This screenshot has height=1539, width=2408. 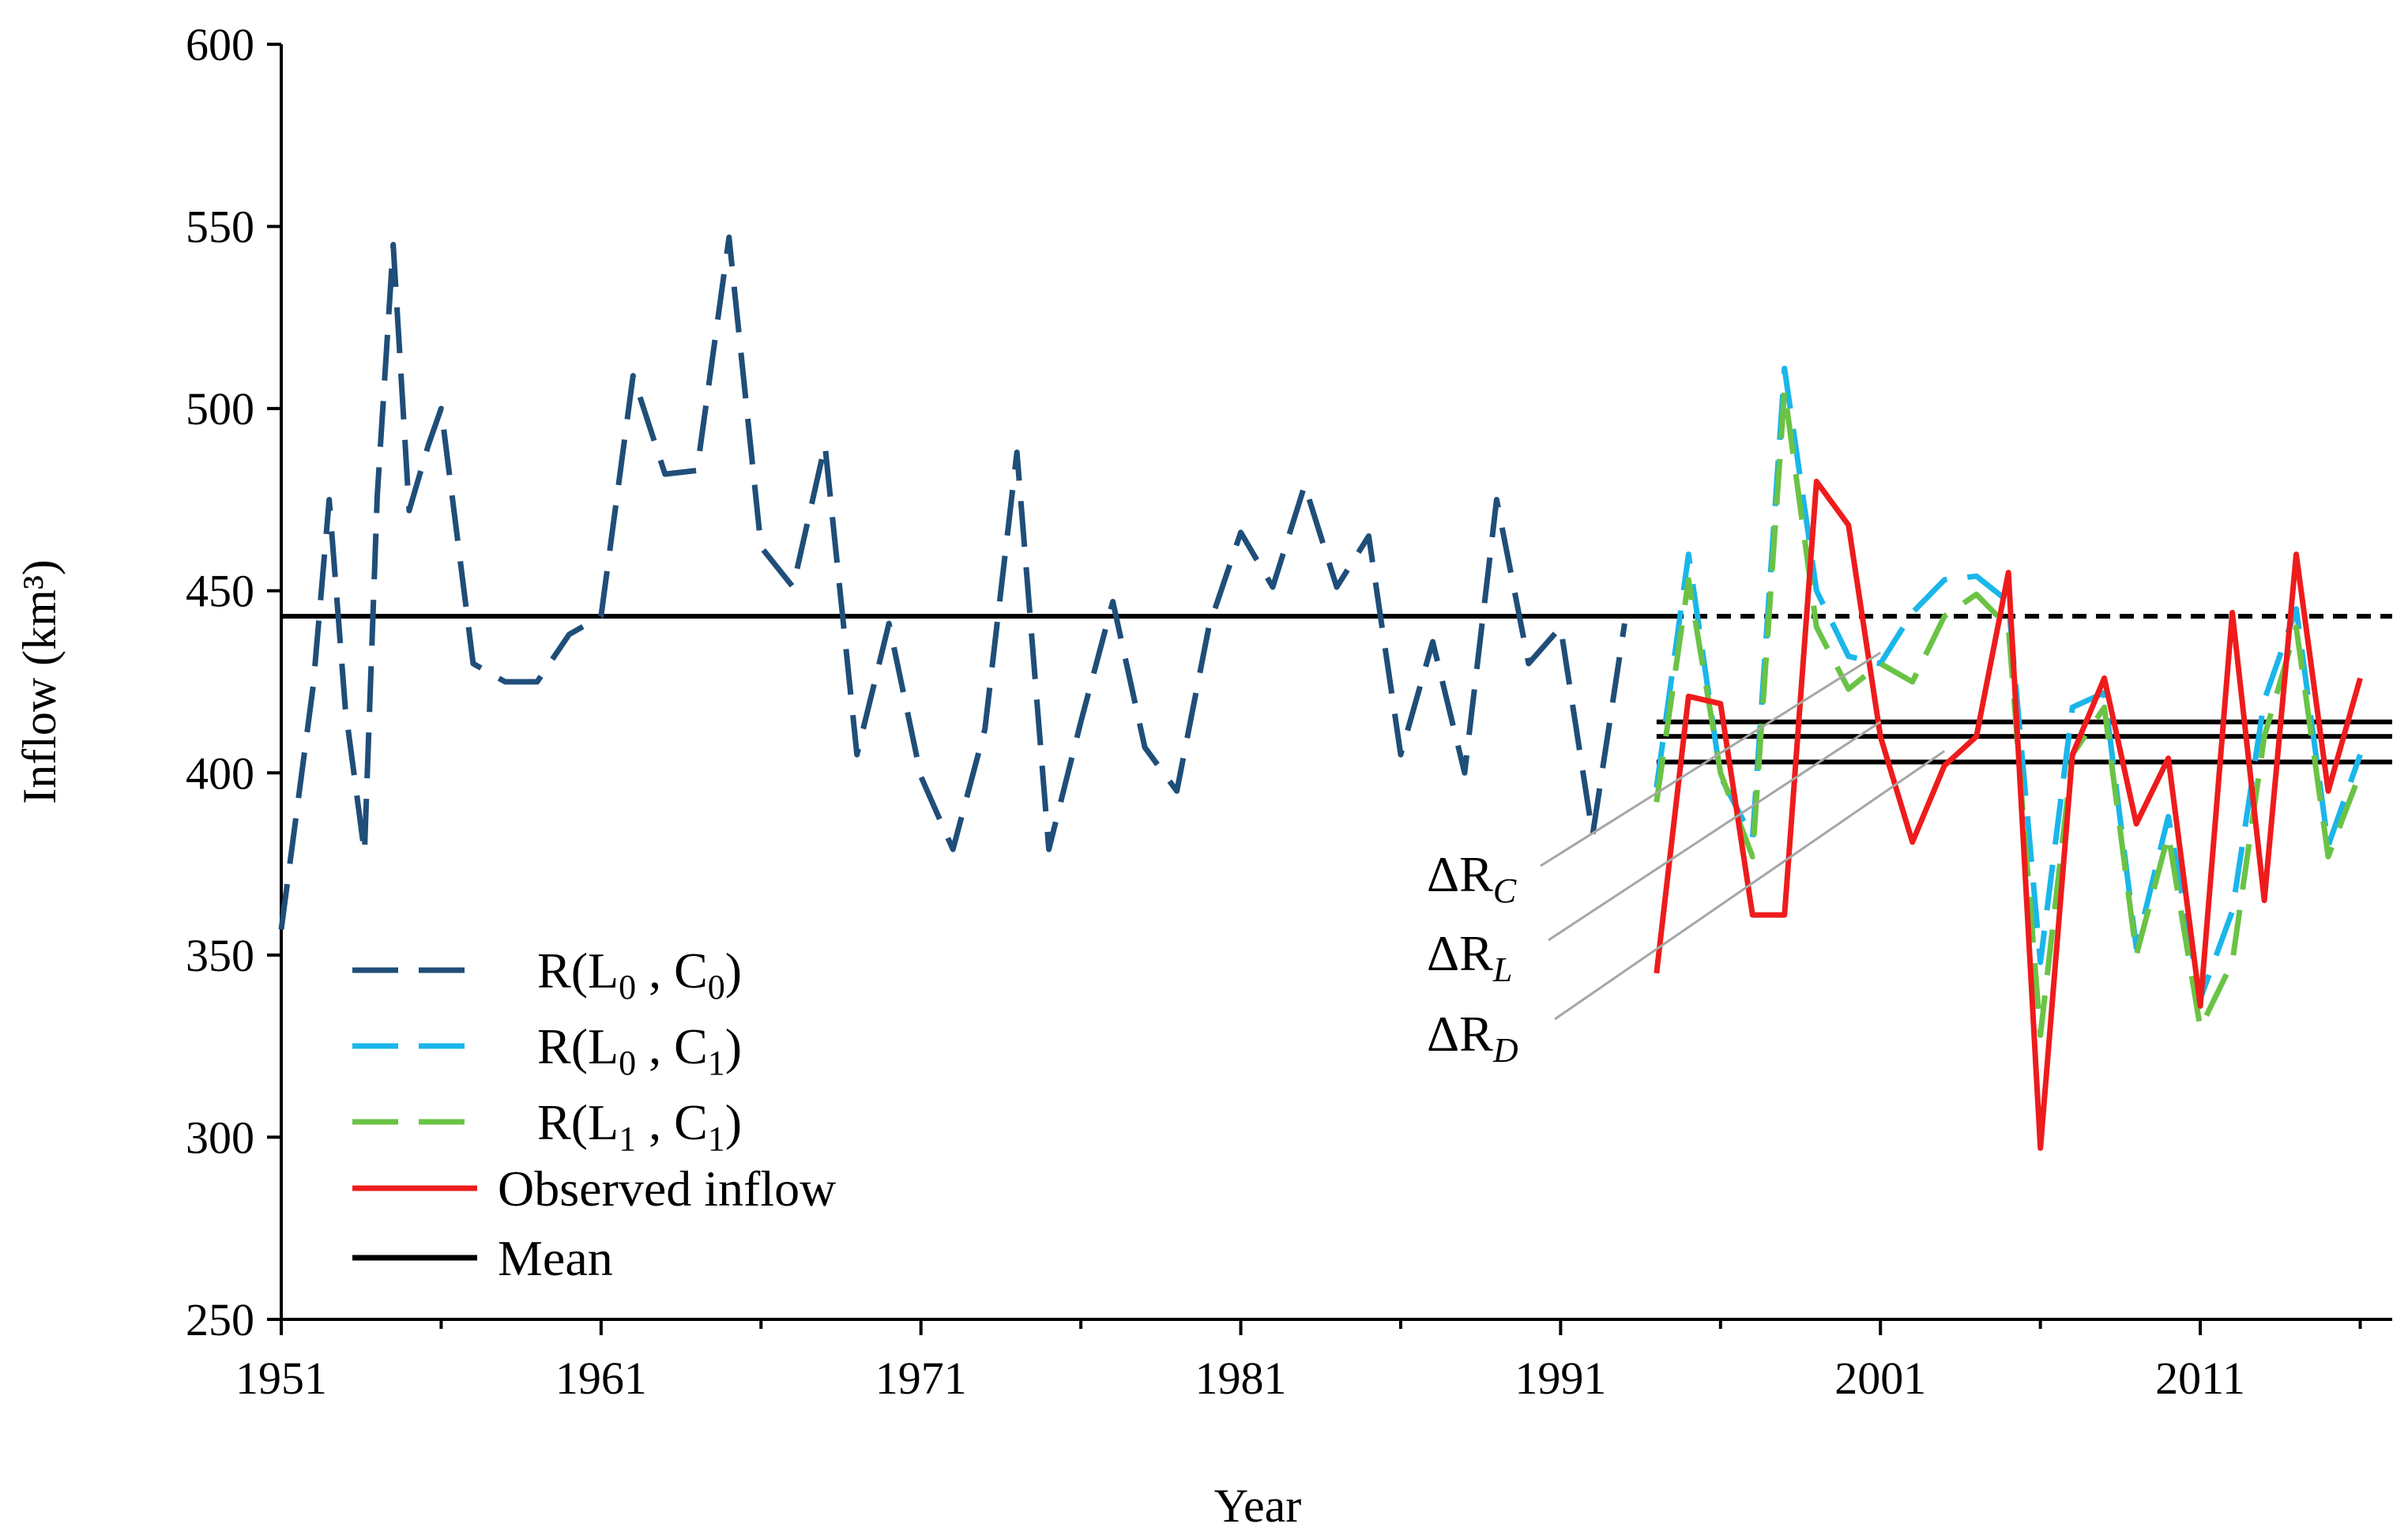 What do you see at coordinates (2200, 1378) in the screenshot?
I see `x-tick-label: 2011` at bounding box center [2200, 1378].